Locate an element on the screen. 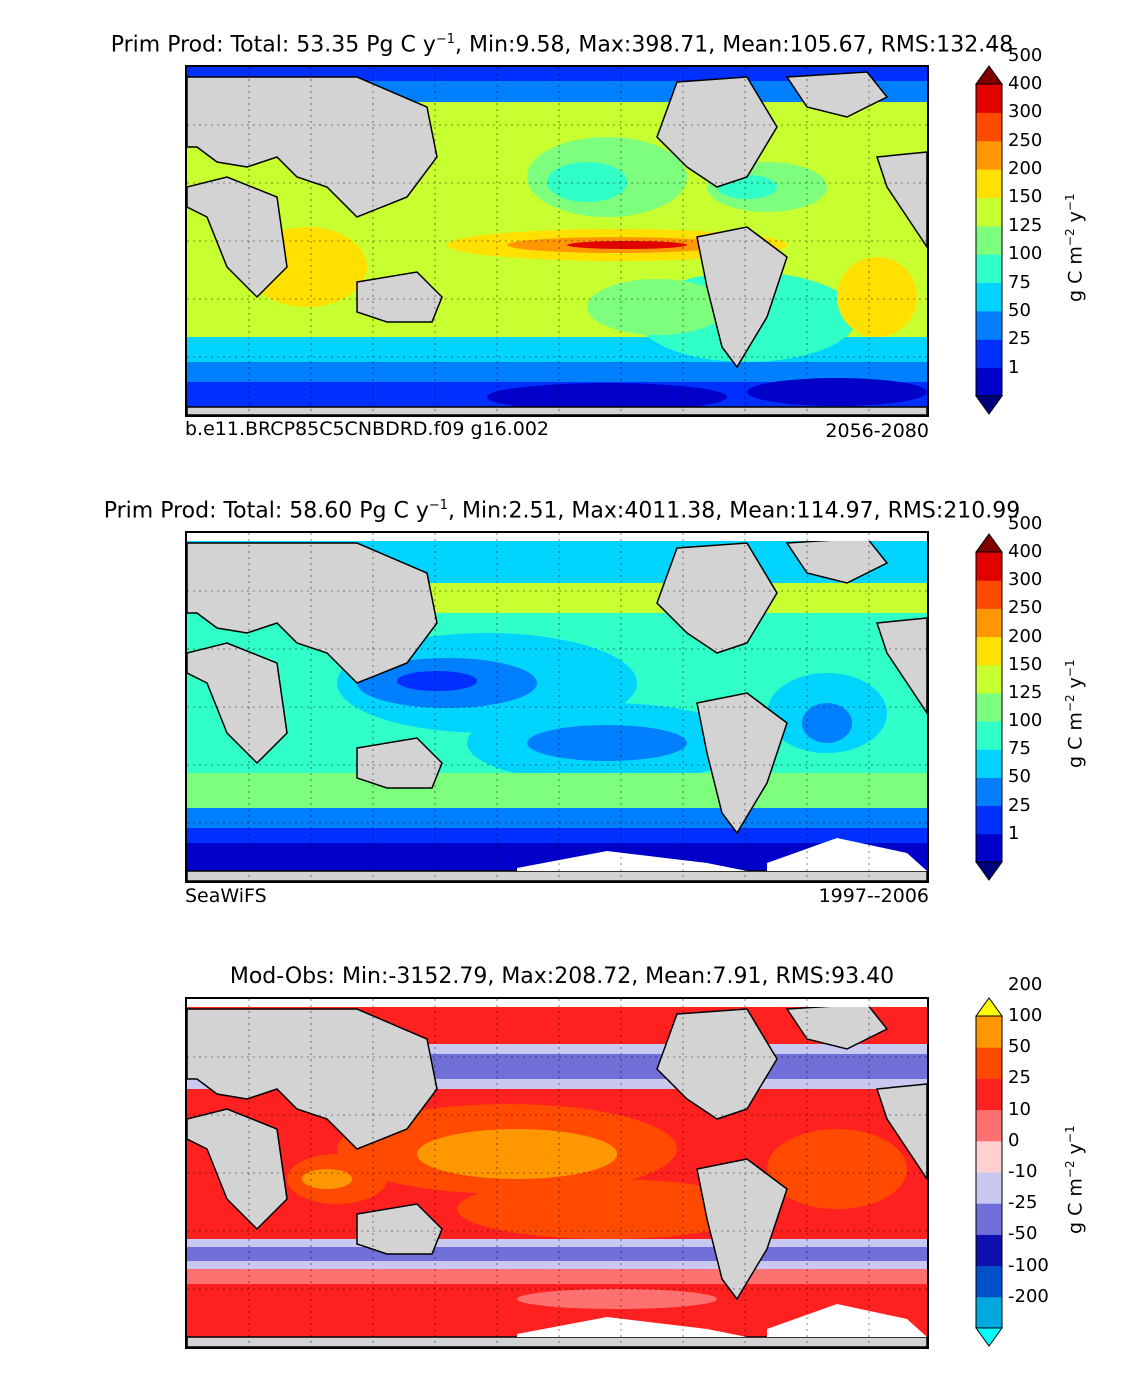 The width and height of the screenshot is (1124, 1378). colorbar-tick-label: -10 is located at coordinates (1023, 1171).